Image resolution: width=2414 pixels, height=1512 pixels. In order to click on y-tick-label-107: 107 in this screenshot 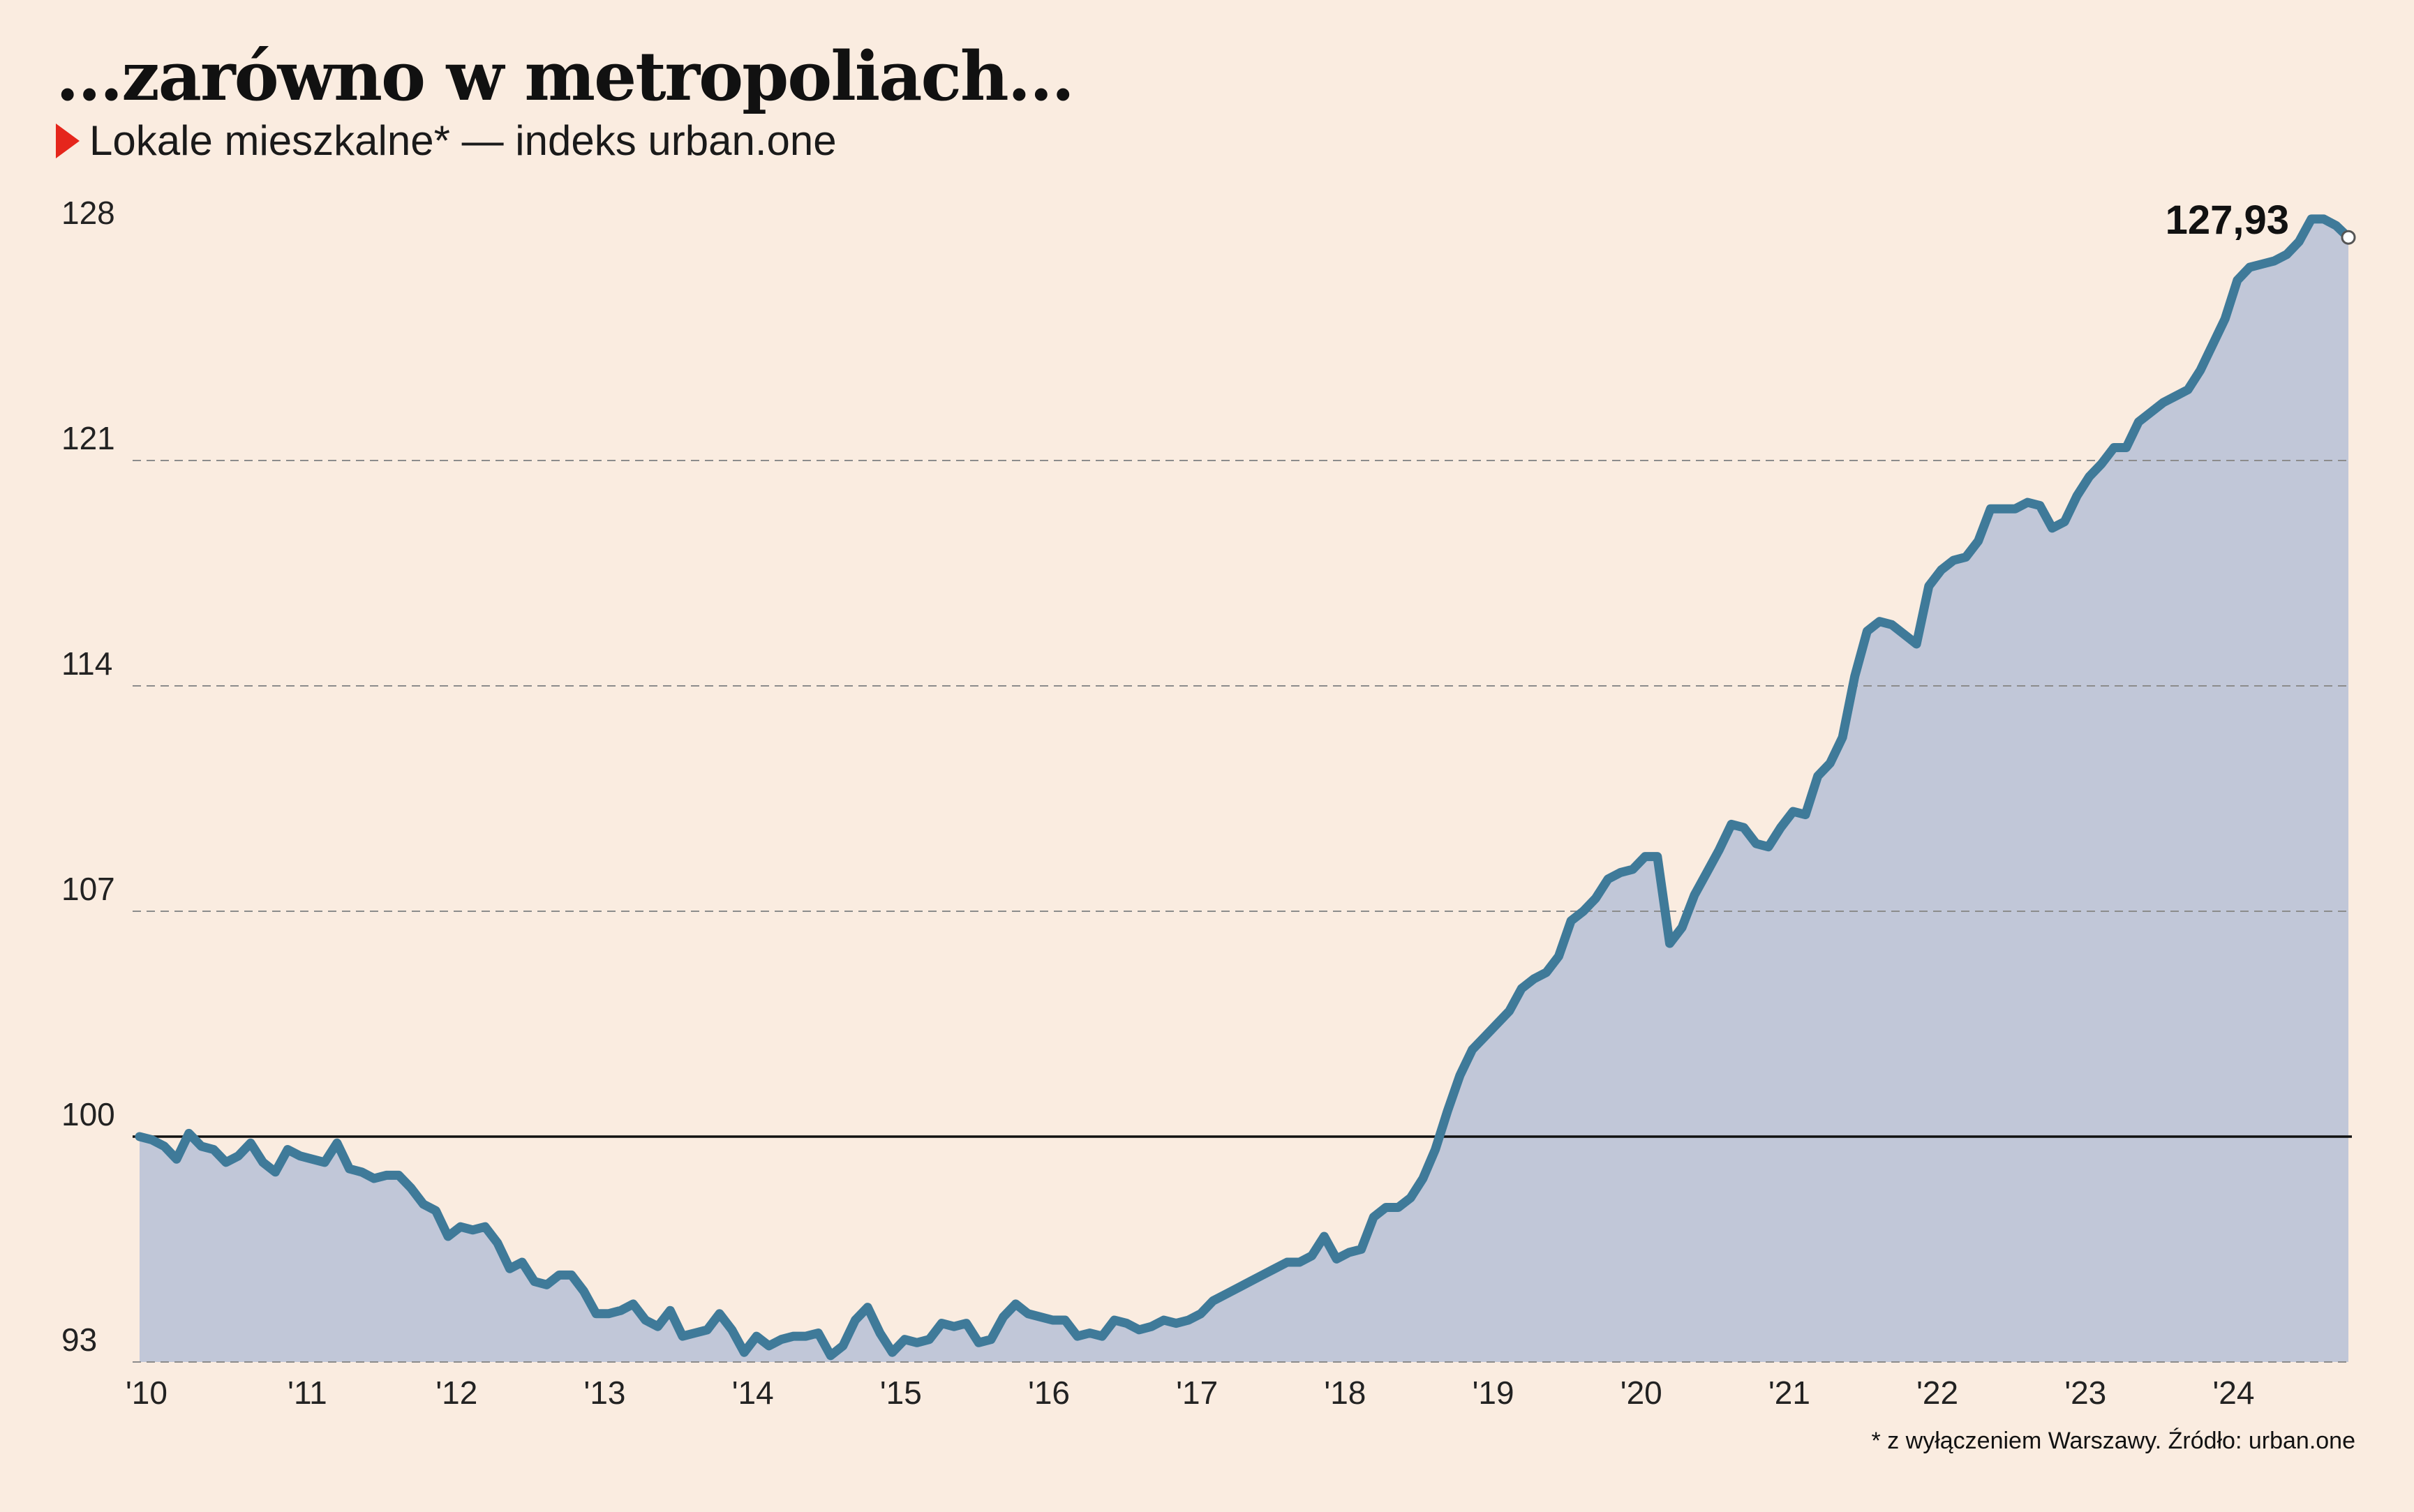, I will do `click(88, 889)`.